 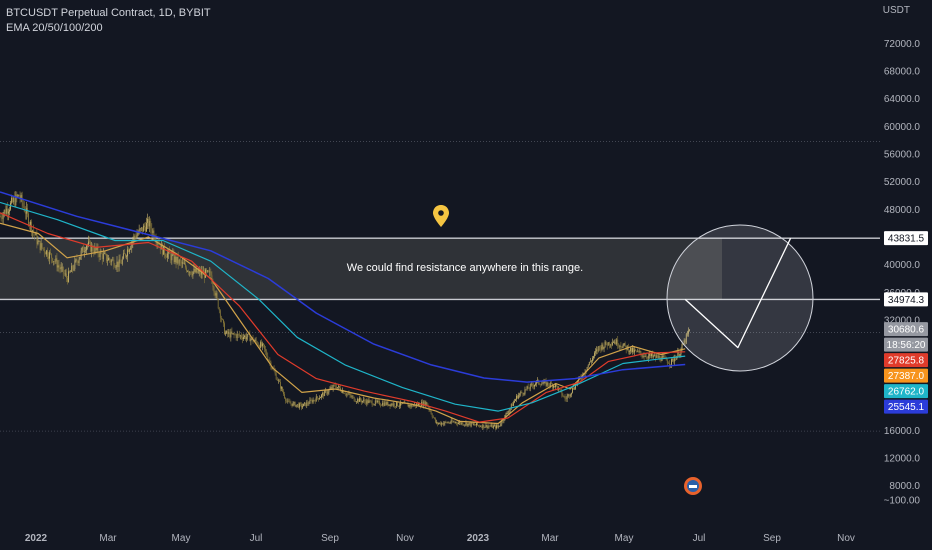 I want to click on time-axis: 2022 Mar May Jul Sep Nov 2023 Mar May Jul Sep Nov, so click(x=440, y=538).